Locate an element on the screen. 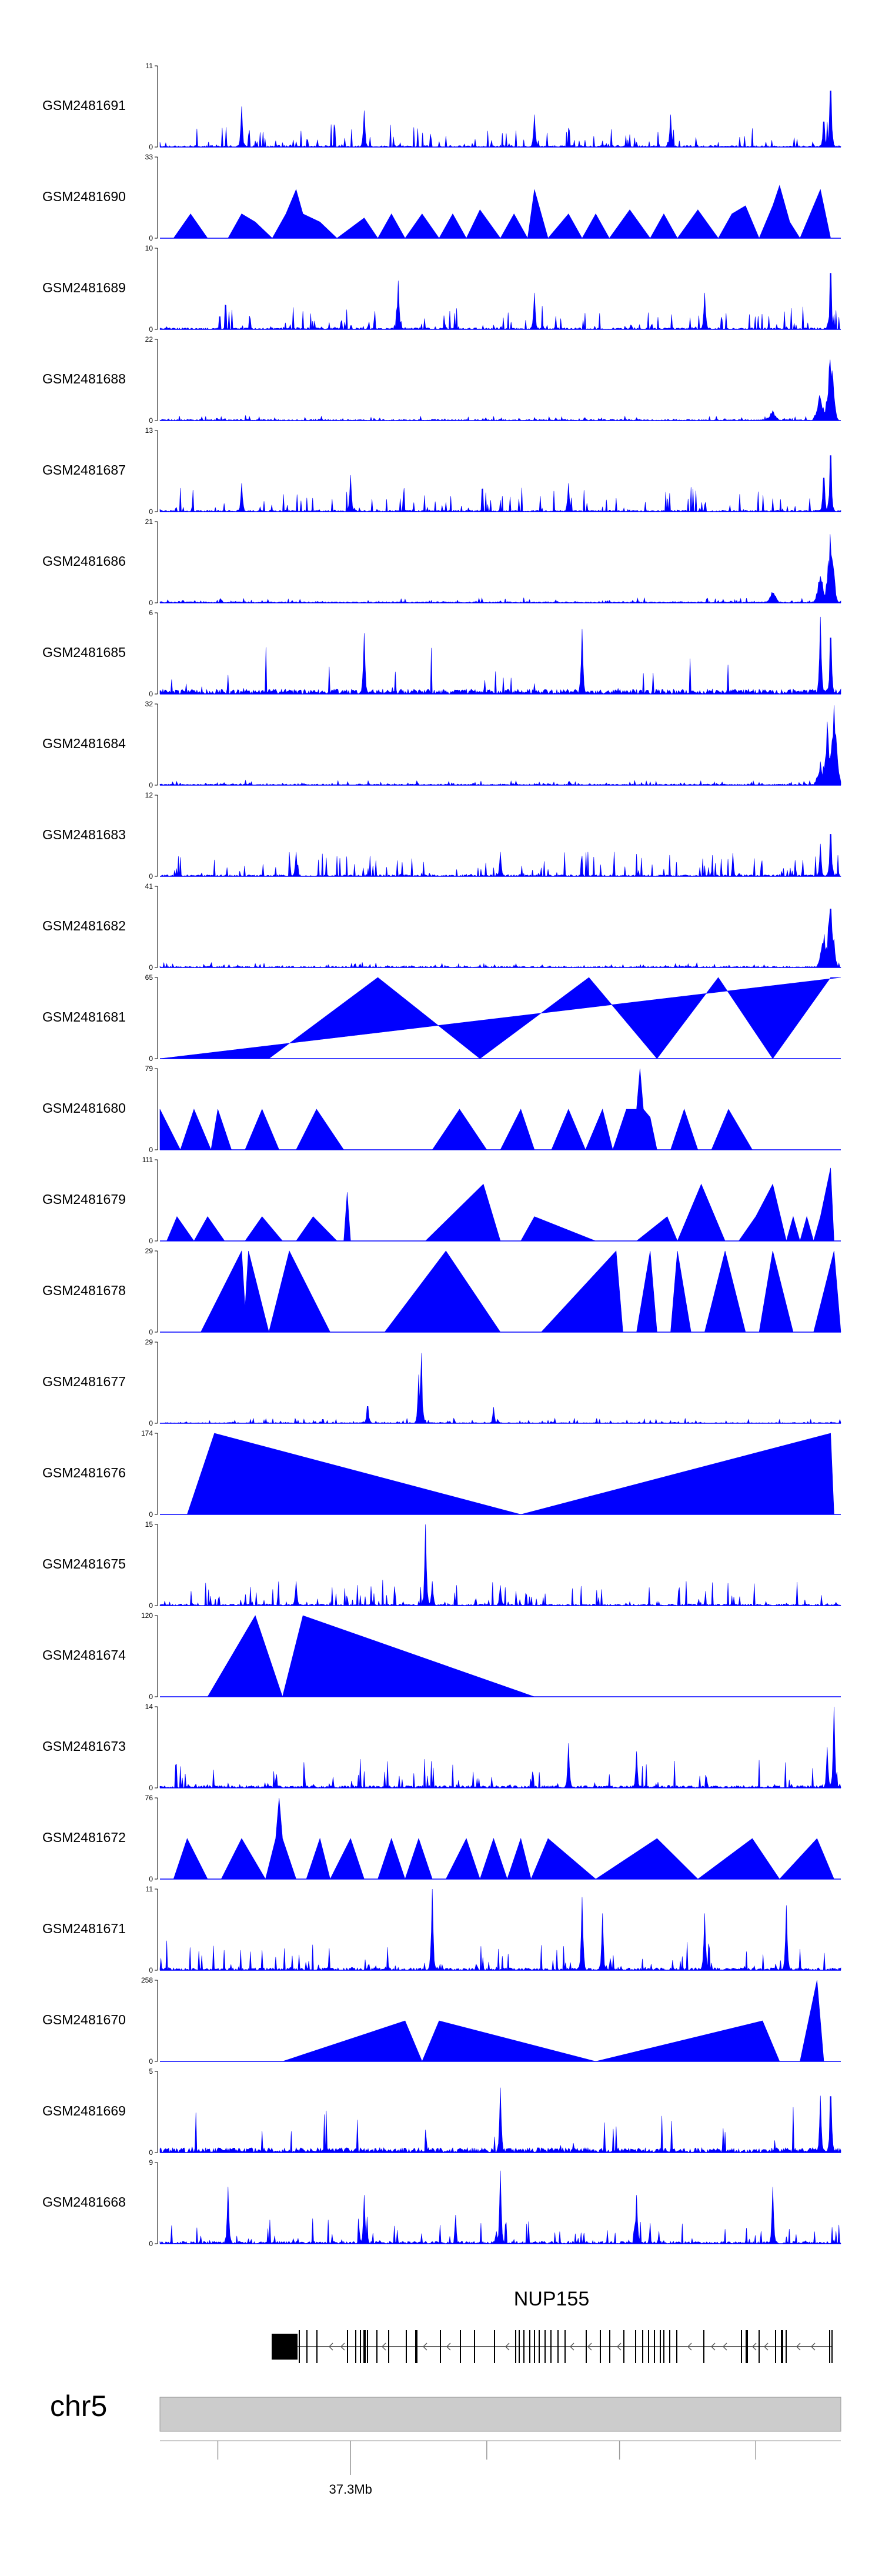 This screenshot has width=882, height=2576. track-label: GSM2481677 is located at coordinates (84, 1381).